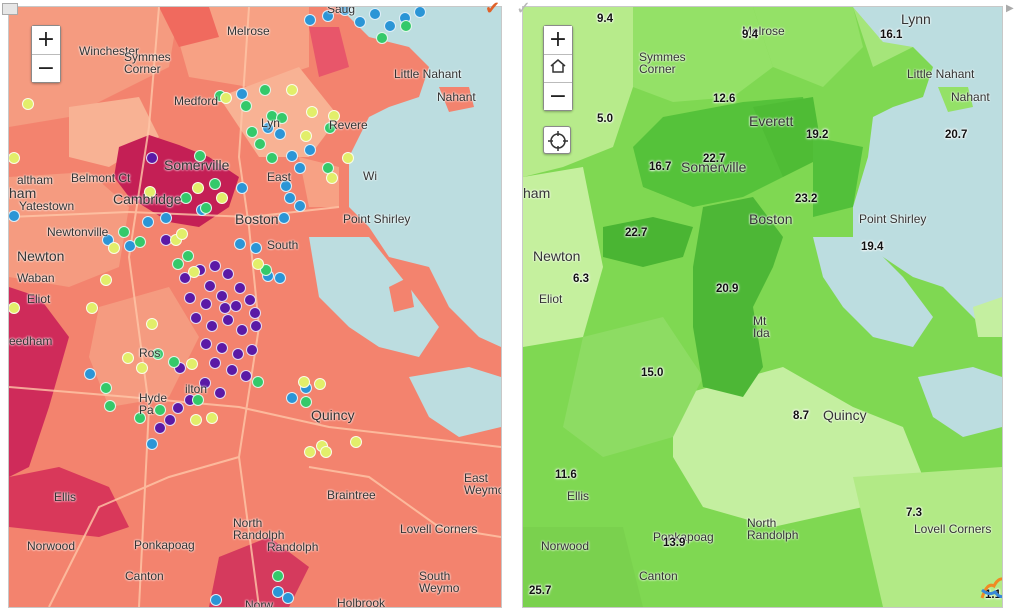 This screenshot has width=1024, height=614. What do you see at coordinates (557, 140) in the screenshot?
I see `locate-button` at bounding box center [557, 140].